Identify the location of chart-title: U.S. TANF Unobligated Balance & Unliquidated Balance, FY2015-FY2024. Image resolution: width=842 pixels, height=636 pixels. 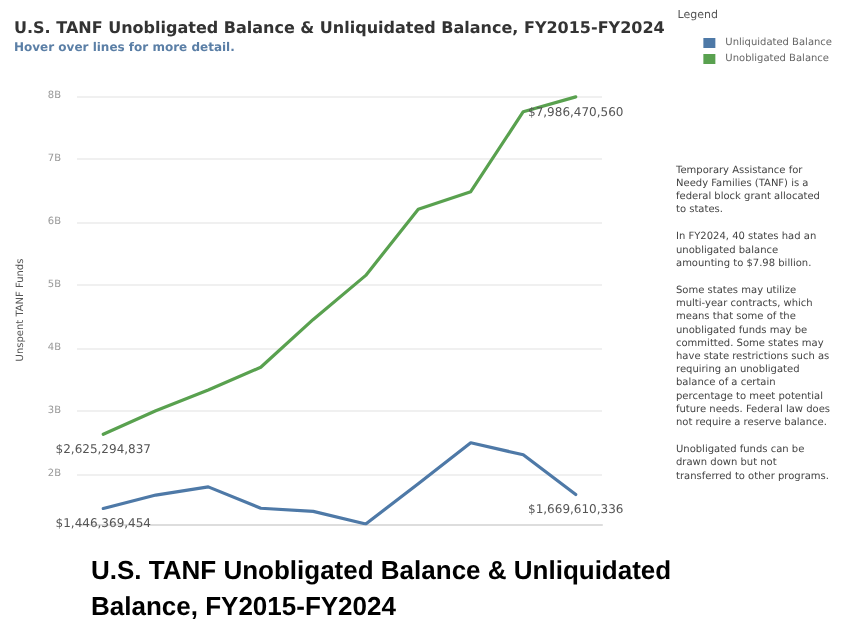
(340, 28).